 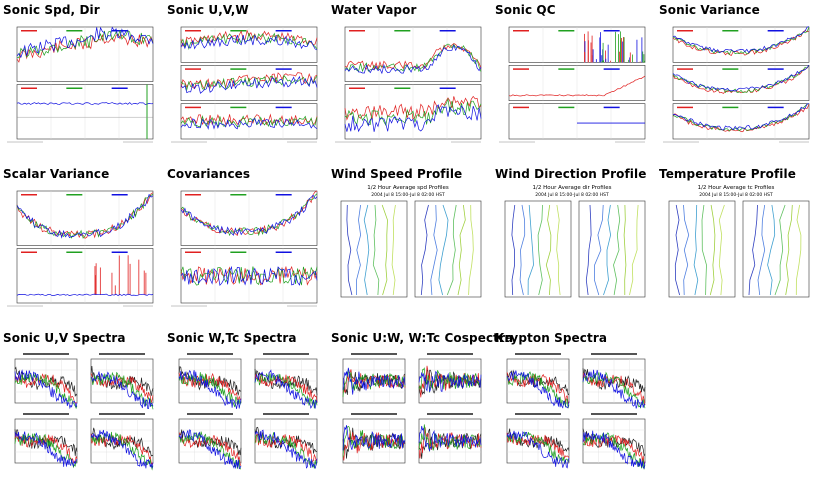 What do you see at coordinates (232, 338) in the screenshot?
I see `panel-title: Sonic W,Tc Spectra` at bounding box center [232, 338].